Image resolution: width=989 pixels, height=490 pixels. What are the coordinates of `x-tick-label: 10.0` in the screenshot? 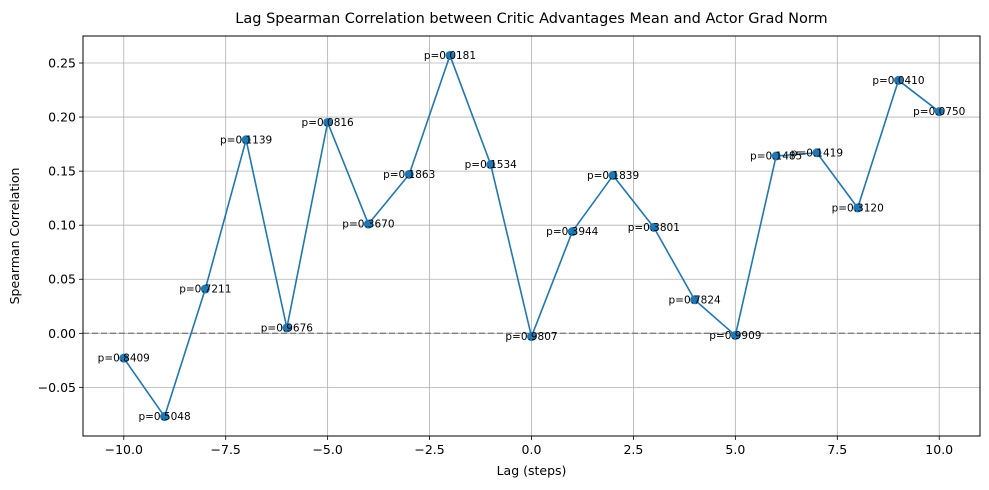 It's located at (939, 449).